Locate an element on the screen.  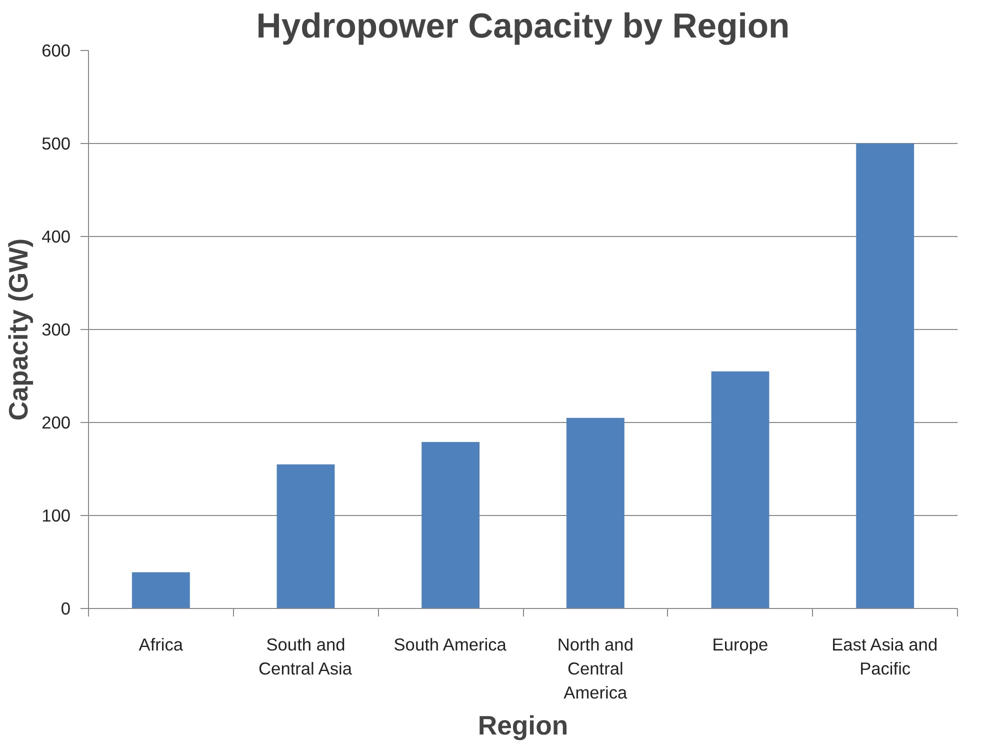
x-tick-label: South and Central Asia is located at coordinates (305, 656).